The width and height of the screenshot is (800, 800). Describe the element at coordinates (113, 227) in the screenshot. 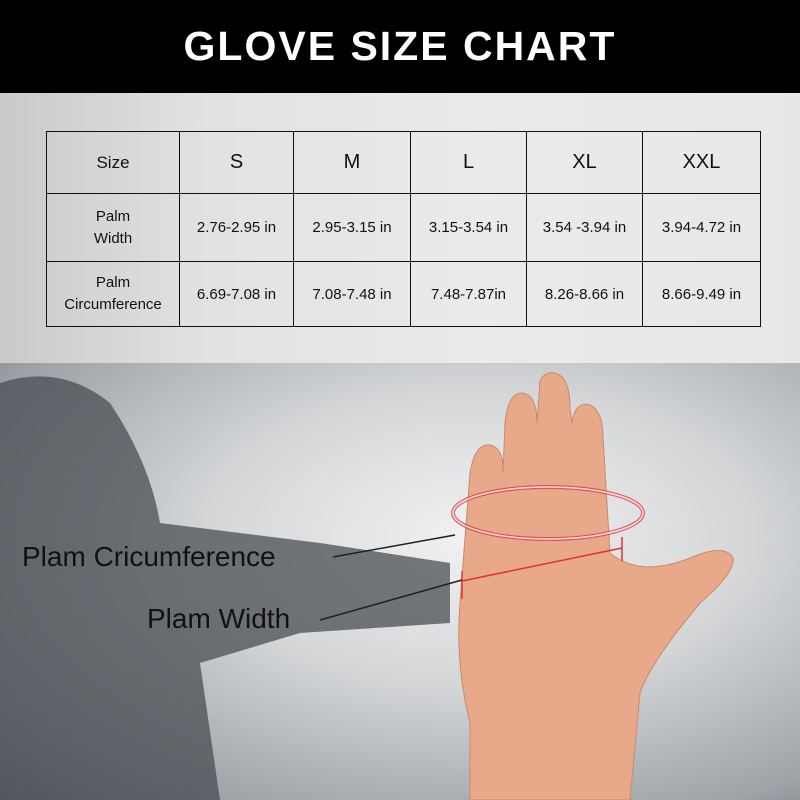

I see `row-label: Palm Width` at that location.